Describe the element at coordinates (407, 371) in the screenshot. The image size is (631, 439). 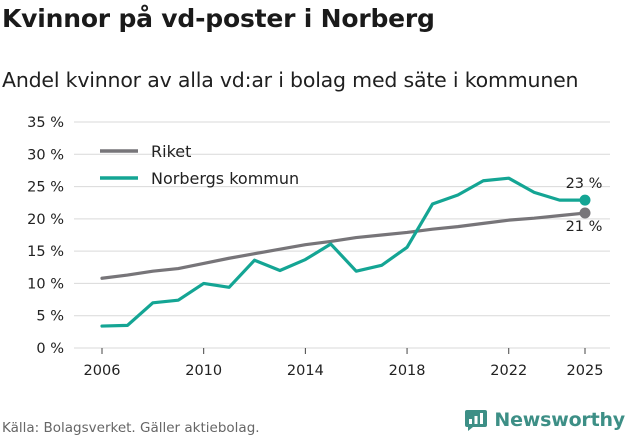
I see `x-tick-label: 2018` at that location.